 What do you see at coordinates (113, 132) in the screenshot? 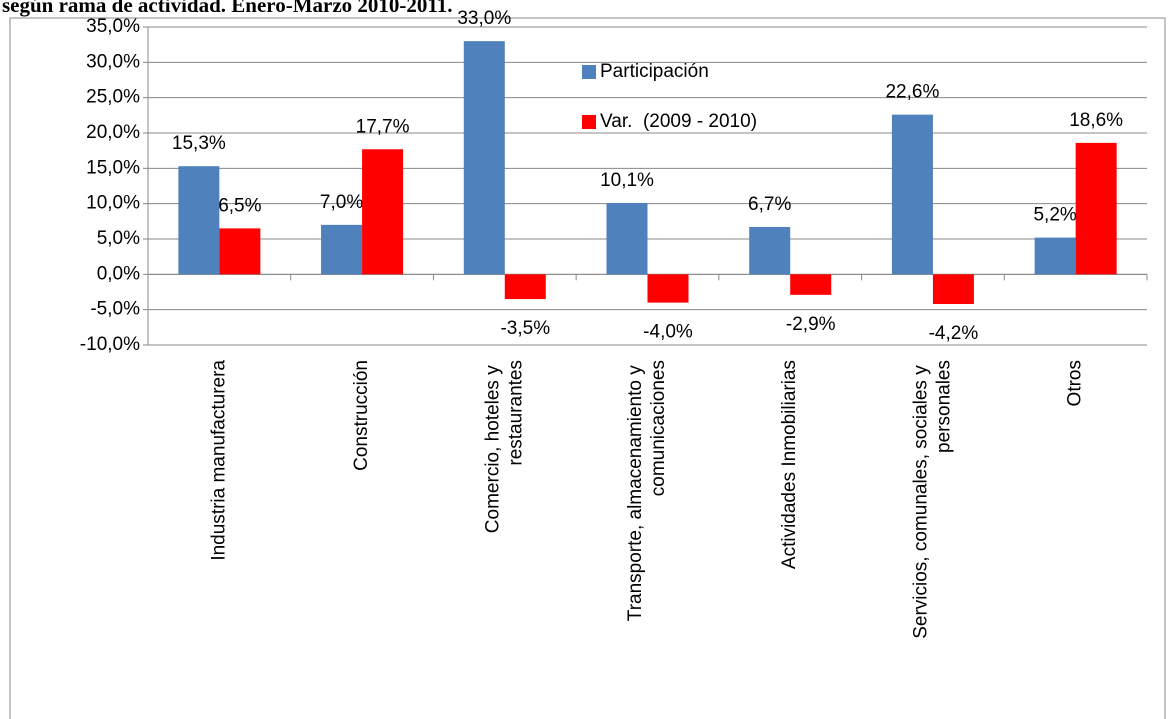
I see `y-tick-label: 20,0%` at bounding box center [113, 132].